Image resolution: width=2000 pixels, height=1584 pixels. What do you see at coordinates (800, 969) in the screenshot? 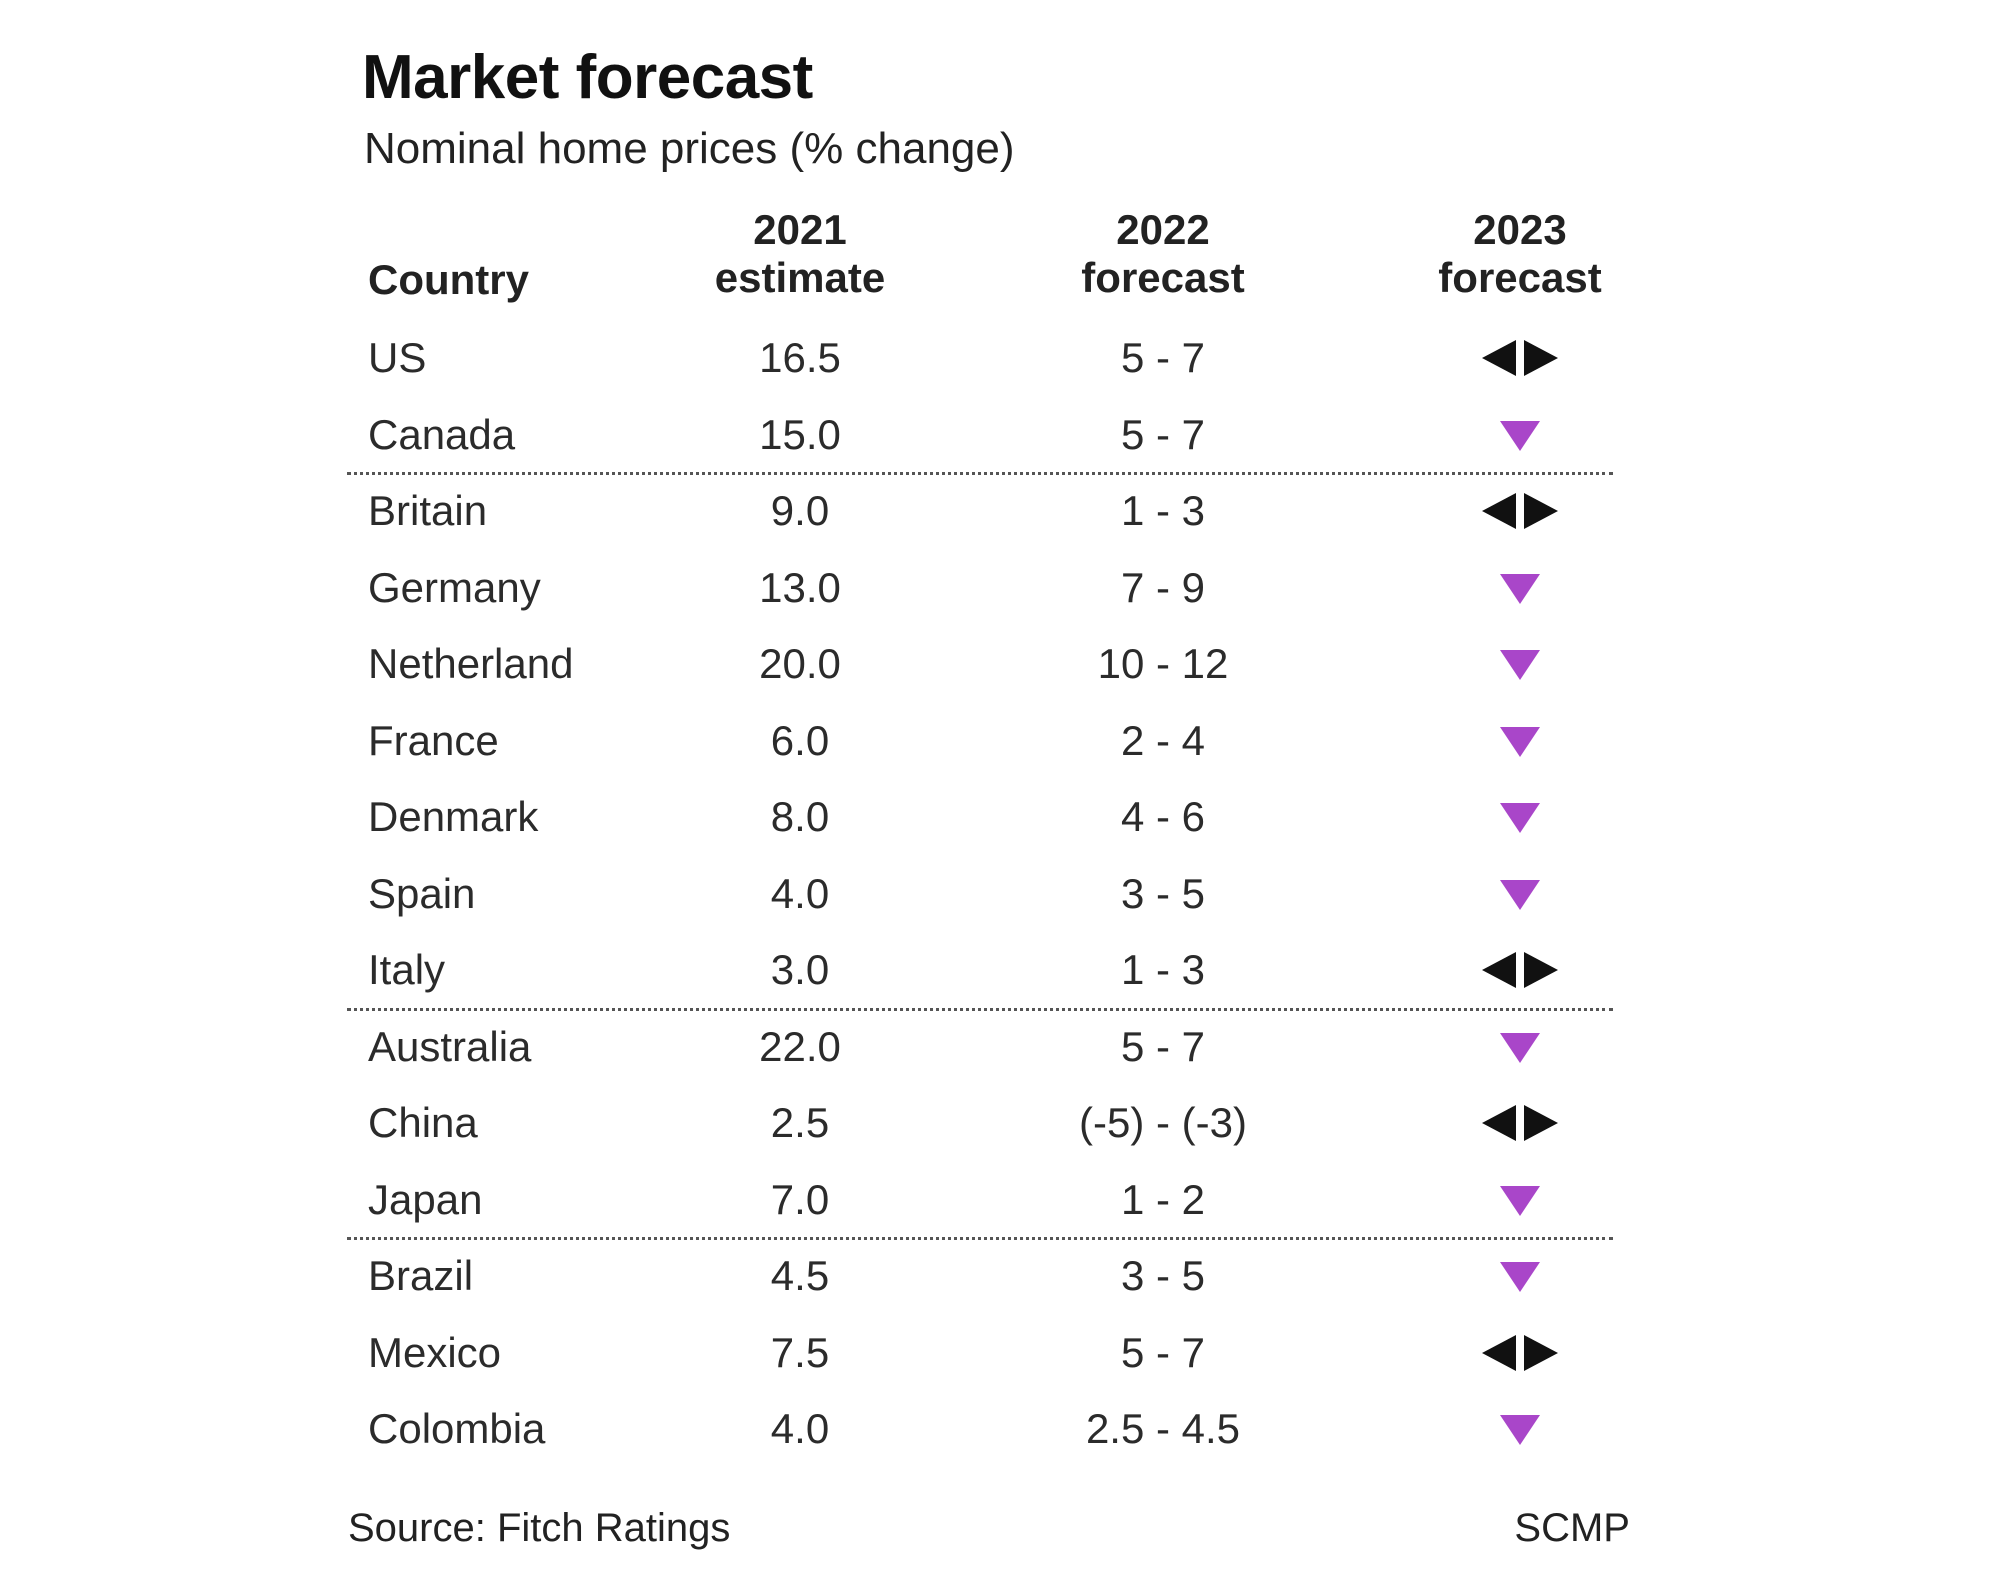
I see `estimate-2021-cell: 3.0` at bounding box center [800, 969].